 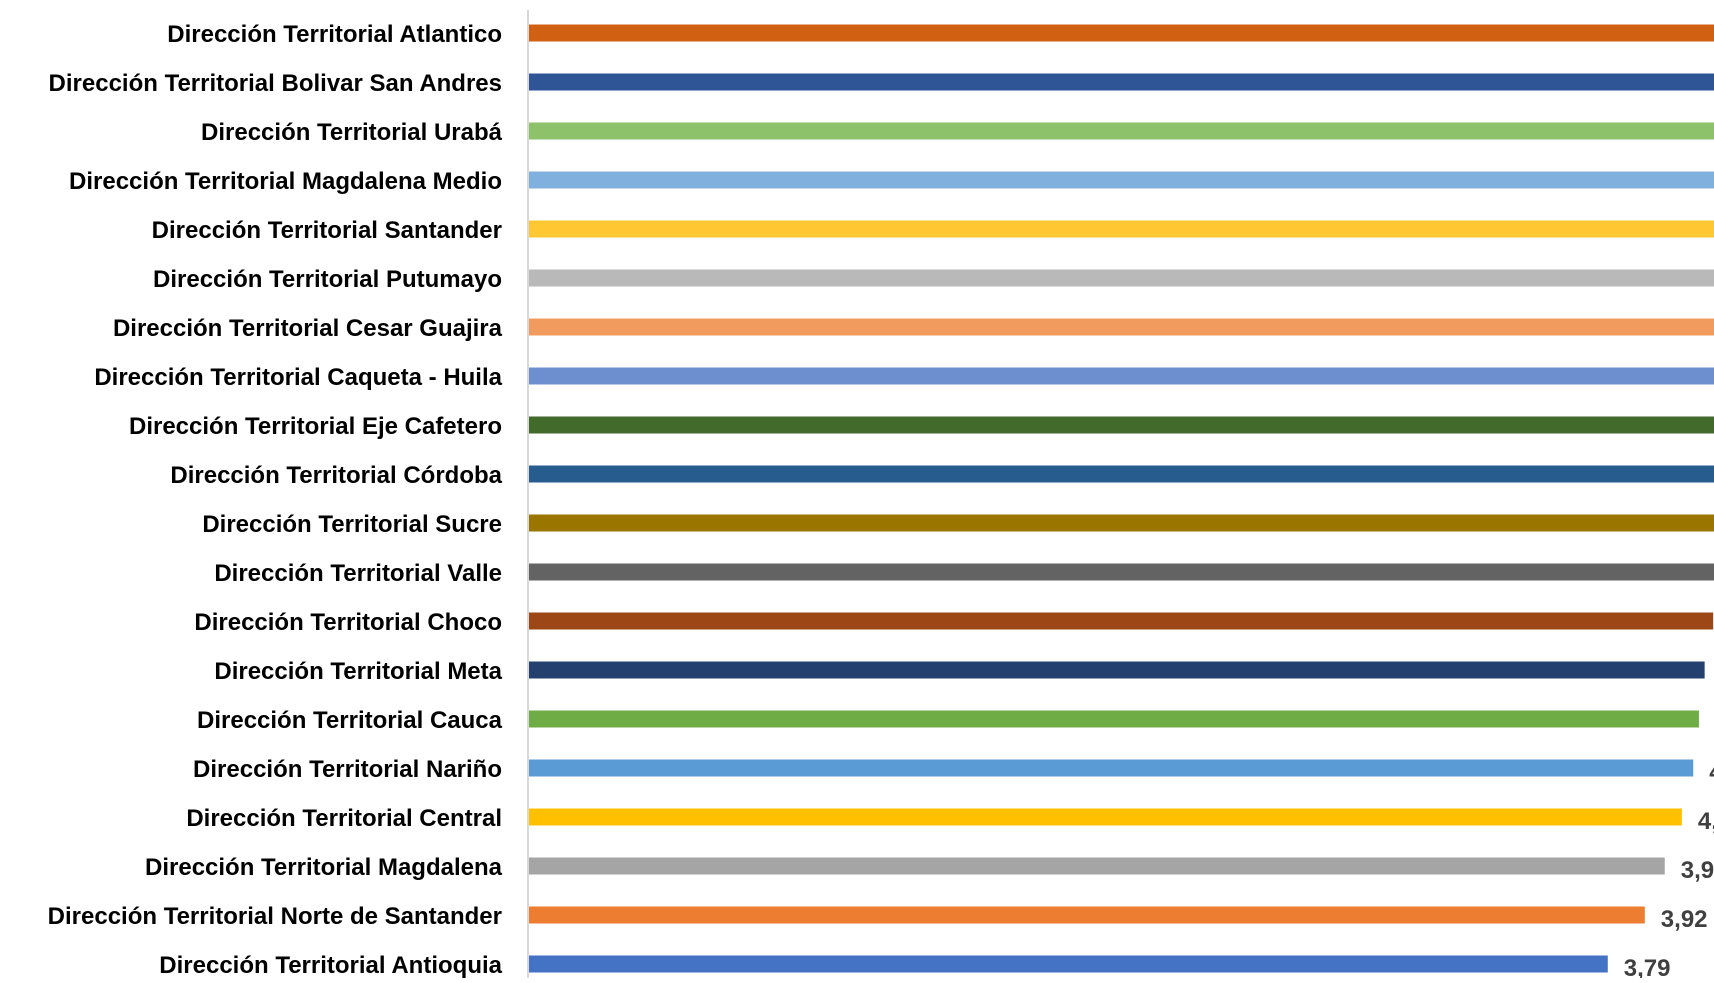 I want to click on value-label: 4,09, so click(x=1711, y=772).